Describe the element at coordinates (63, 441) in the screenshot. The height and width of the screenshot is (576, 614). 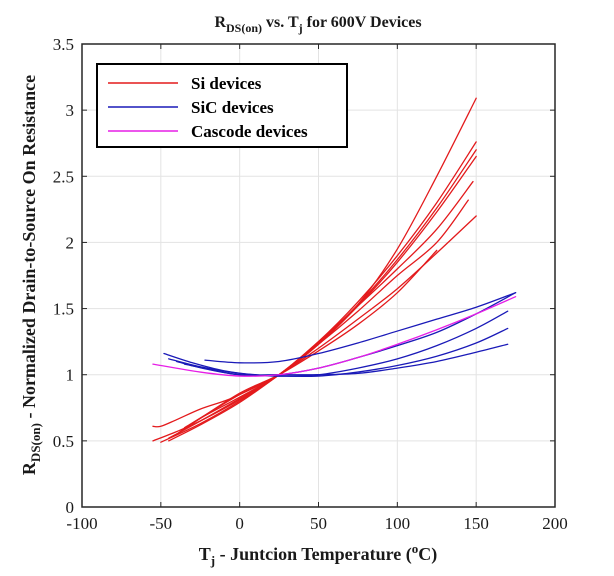
I see `y-tick-label: 0.5` at that location.